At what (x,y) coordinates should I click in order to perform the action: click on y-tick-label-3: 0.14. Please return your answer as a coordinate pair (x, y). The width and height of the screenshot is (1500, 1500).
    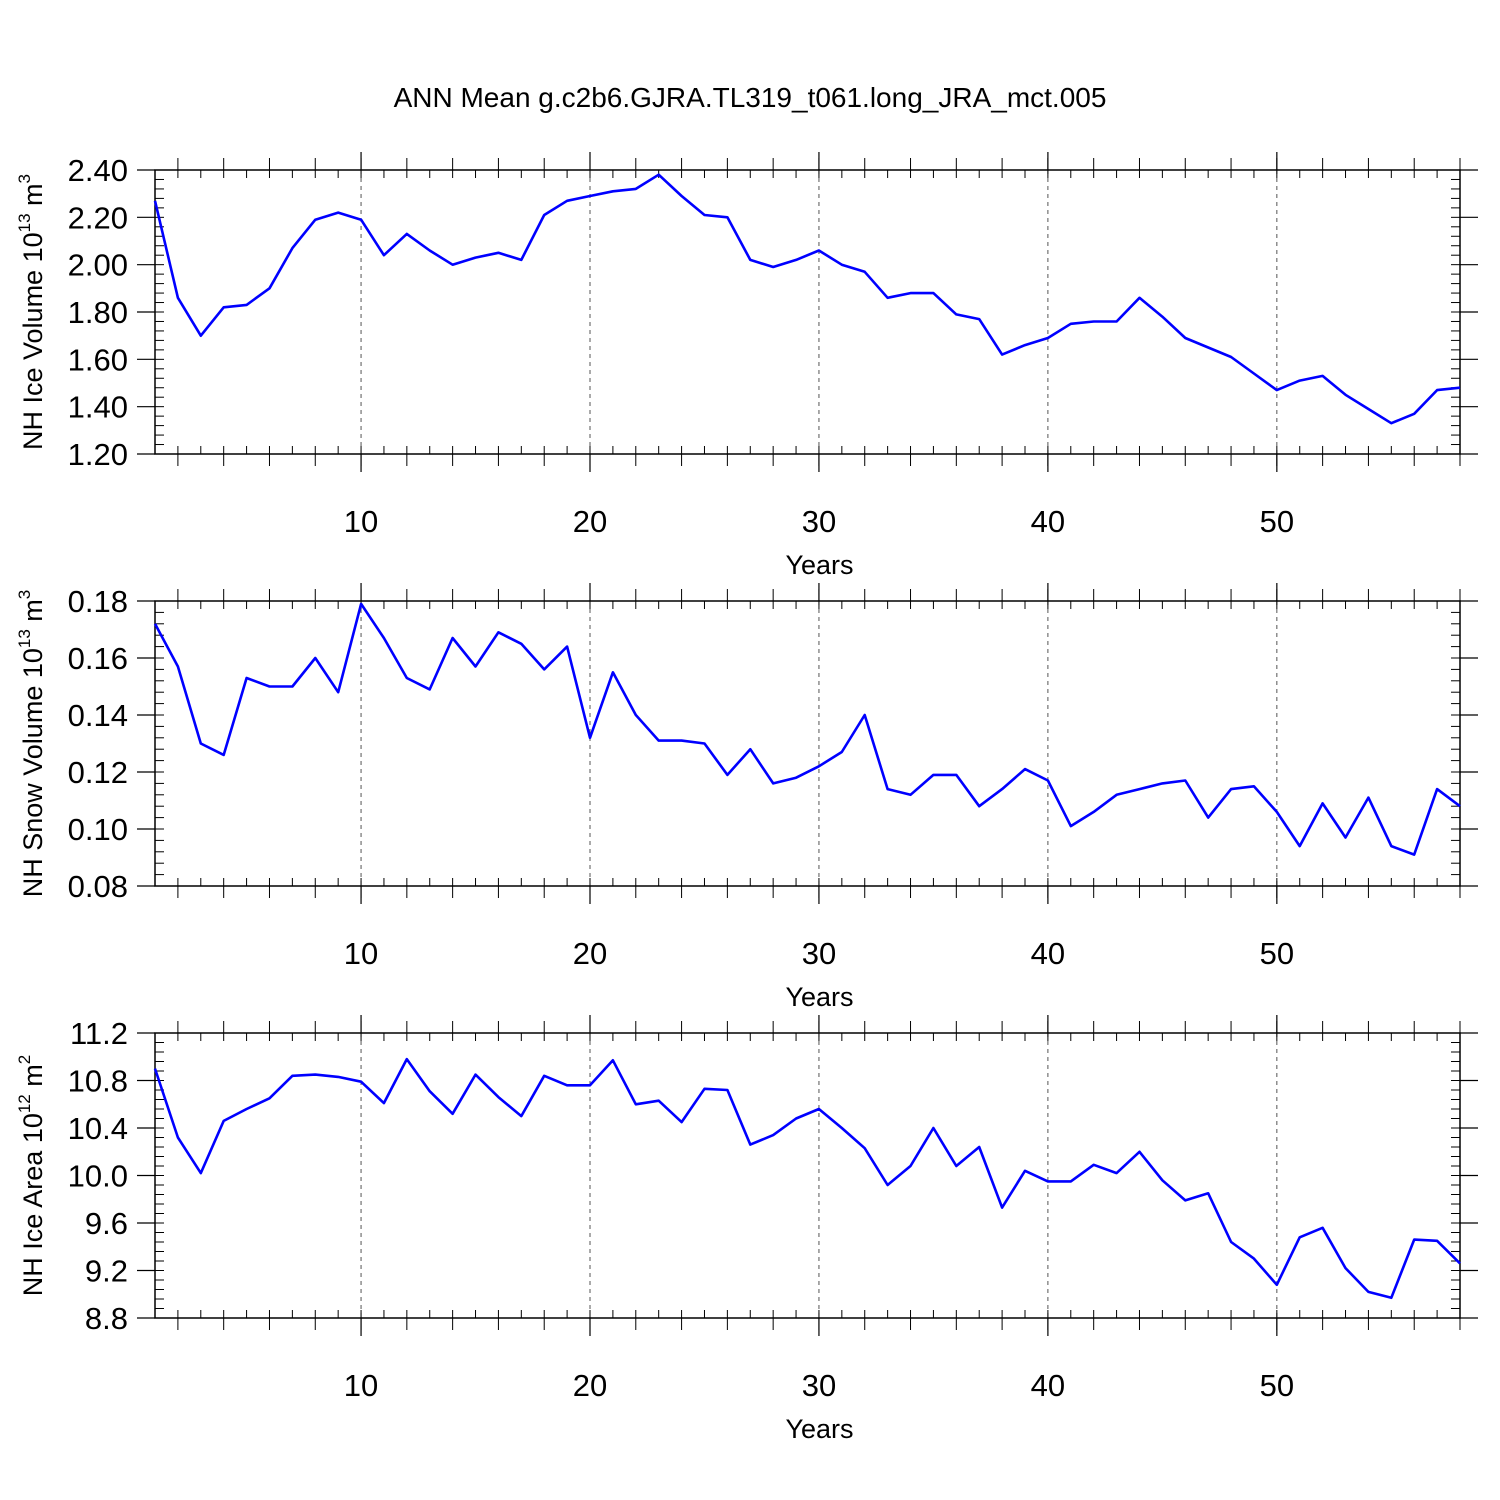
    Looking at the image, I should click on (98, 715).